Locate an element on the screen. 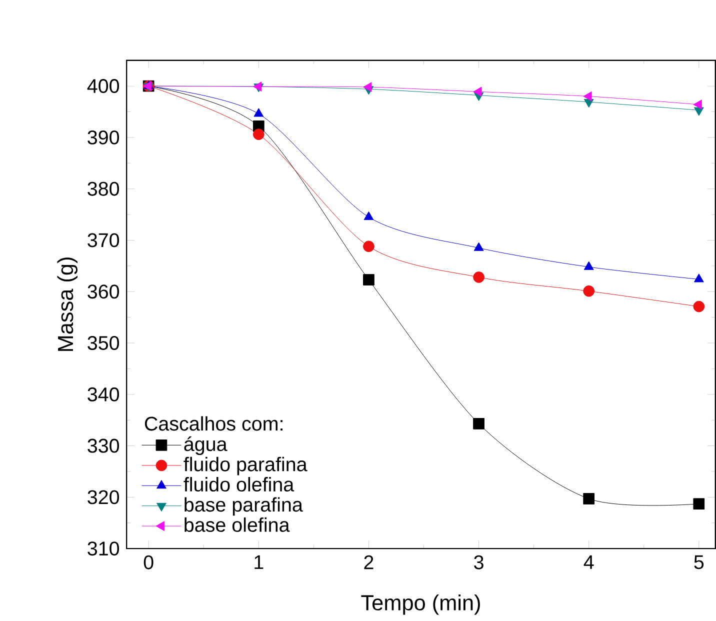 This screenshot has height=621, width=716. x-tick-label: 0 is located at coordinates (149, 562).